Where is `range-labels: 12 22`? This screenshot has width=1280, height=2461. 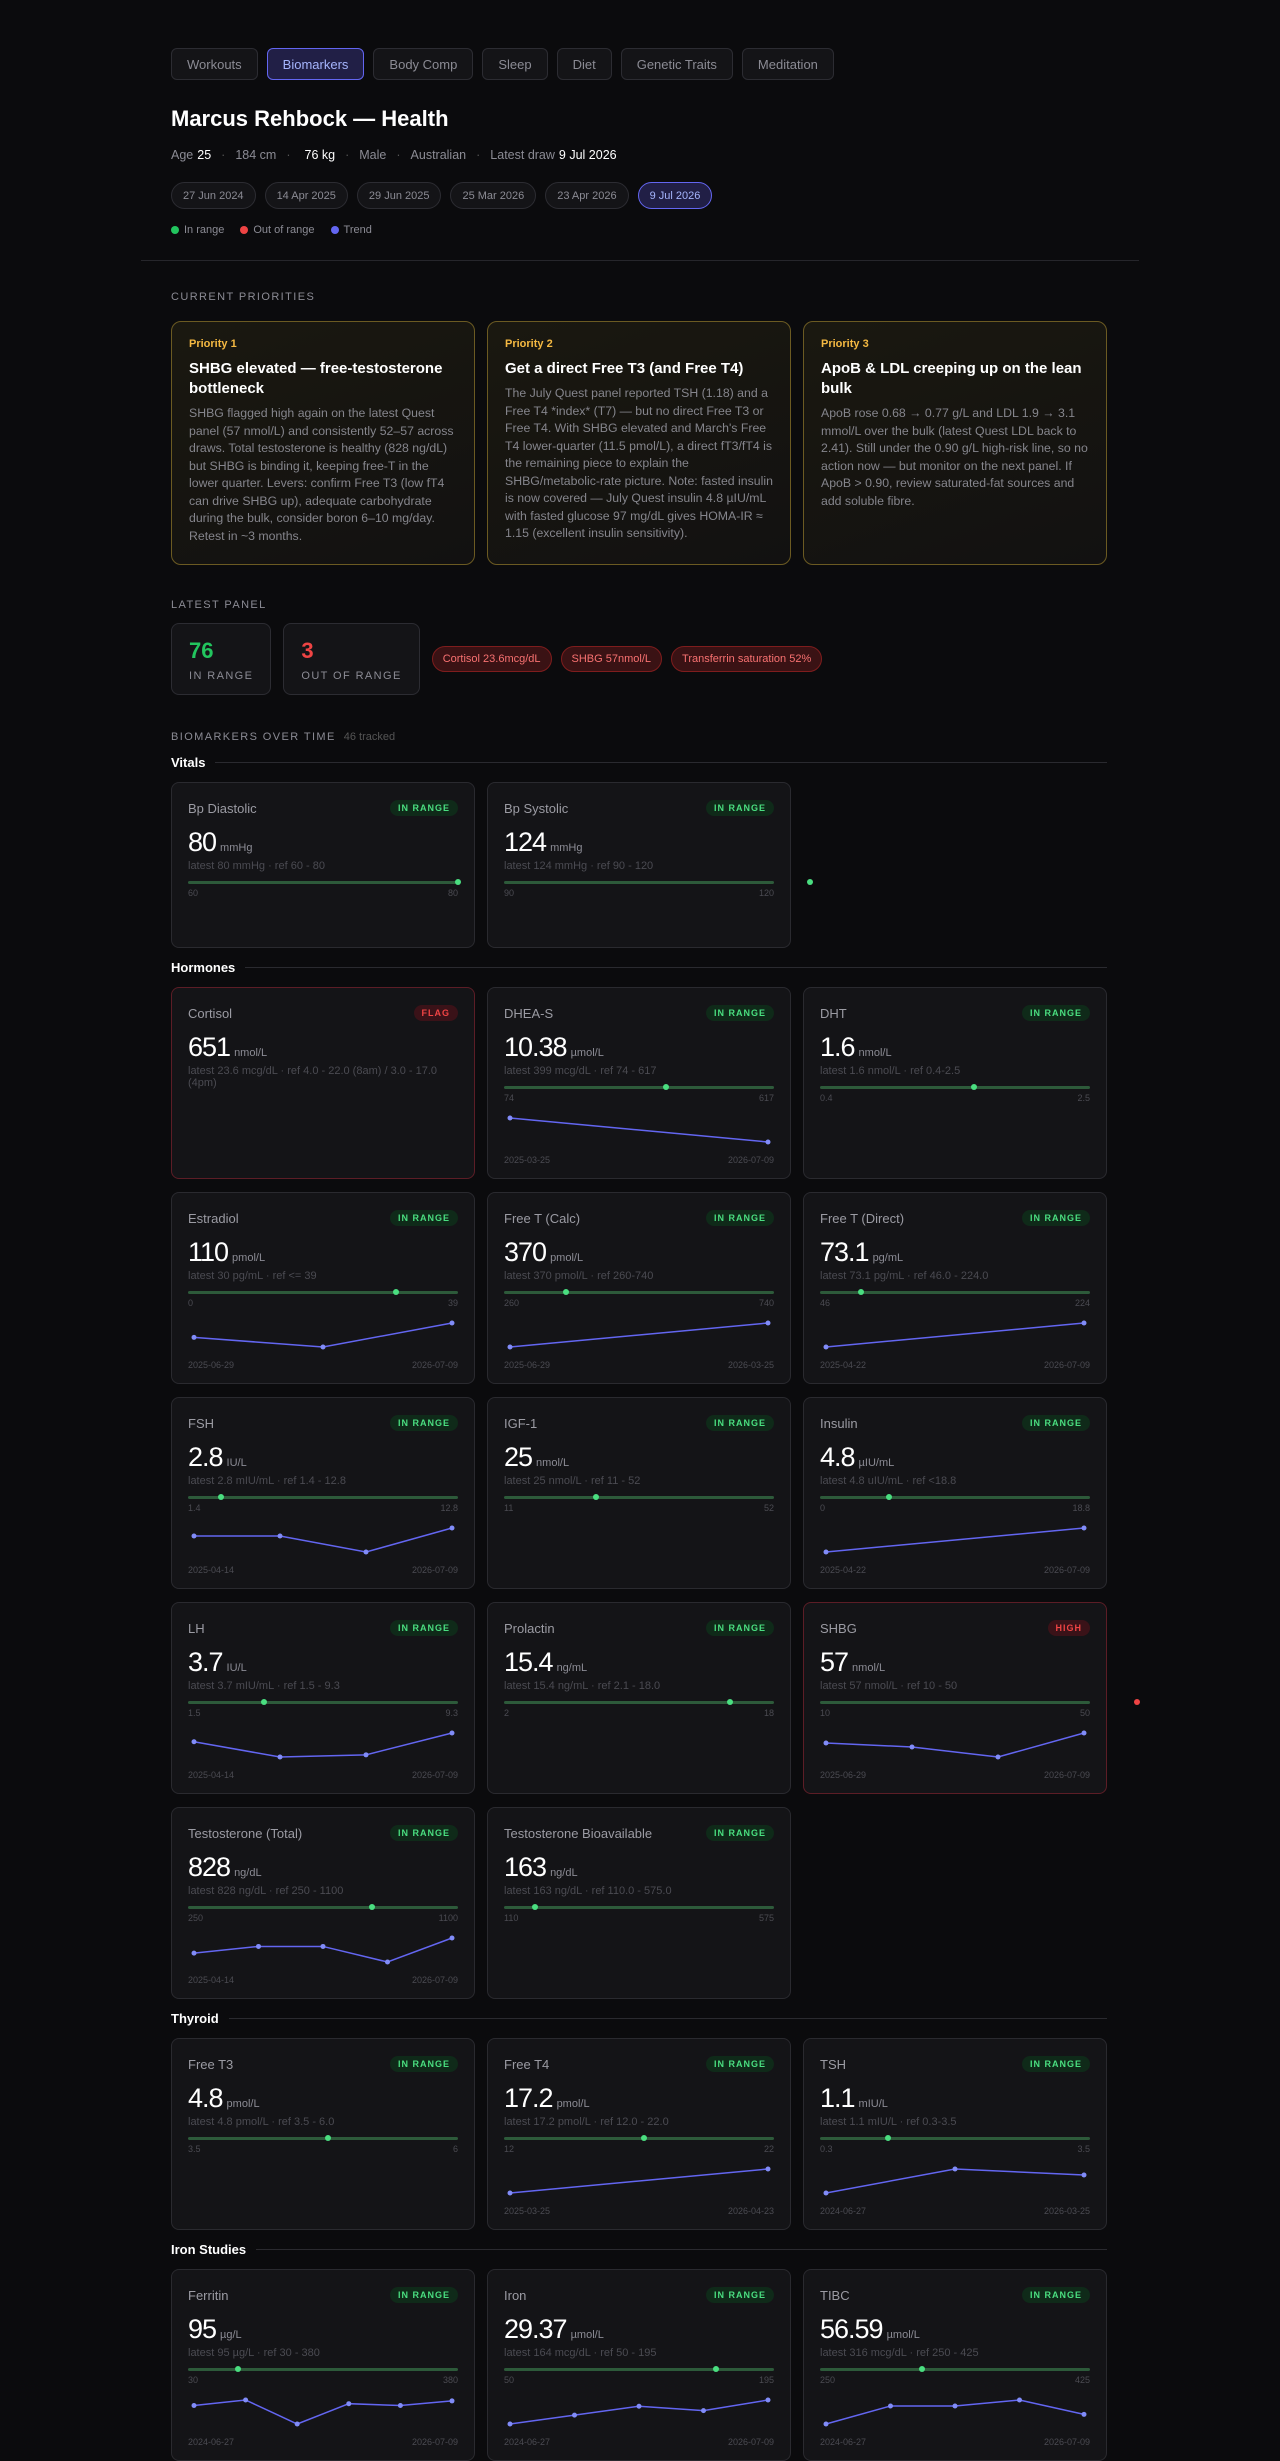
range-labels: 12 22 is located at coordinates (639, 2149).